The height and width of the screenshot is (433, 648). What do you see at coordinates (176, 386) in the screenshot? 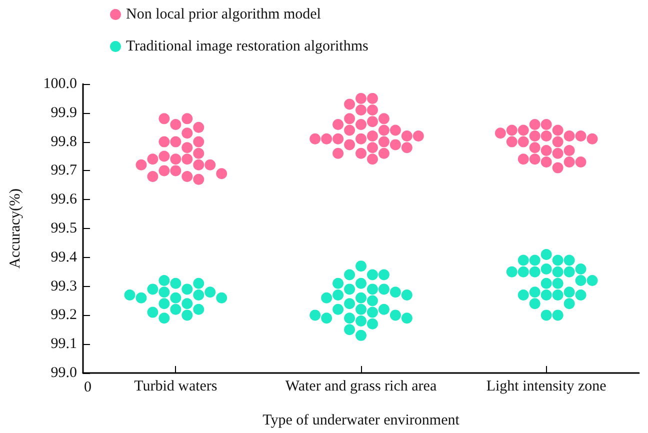
I see `x-tick-label: Turbid waters` at bounding box center [176, 386].